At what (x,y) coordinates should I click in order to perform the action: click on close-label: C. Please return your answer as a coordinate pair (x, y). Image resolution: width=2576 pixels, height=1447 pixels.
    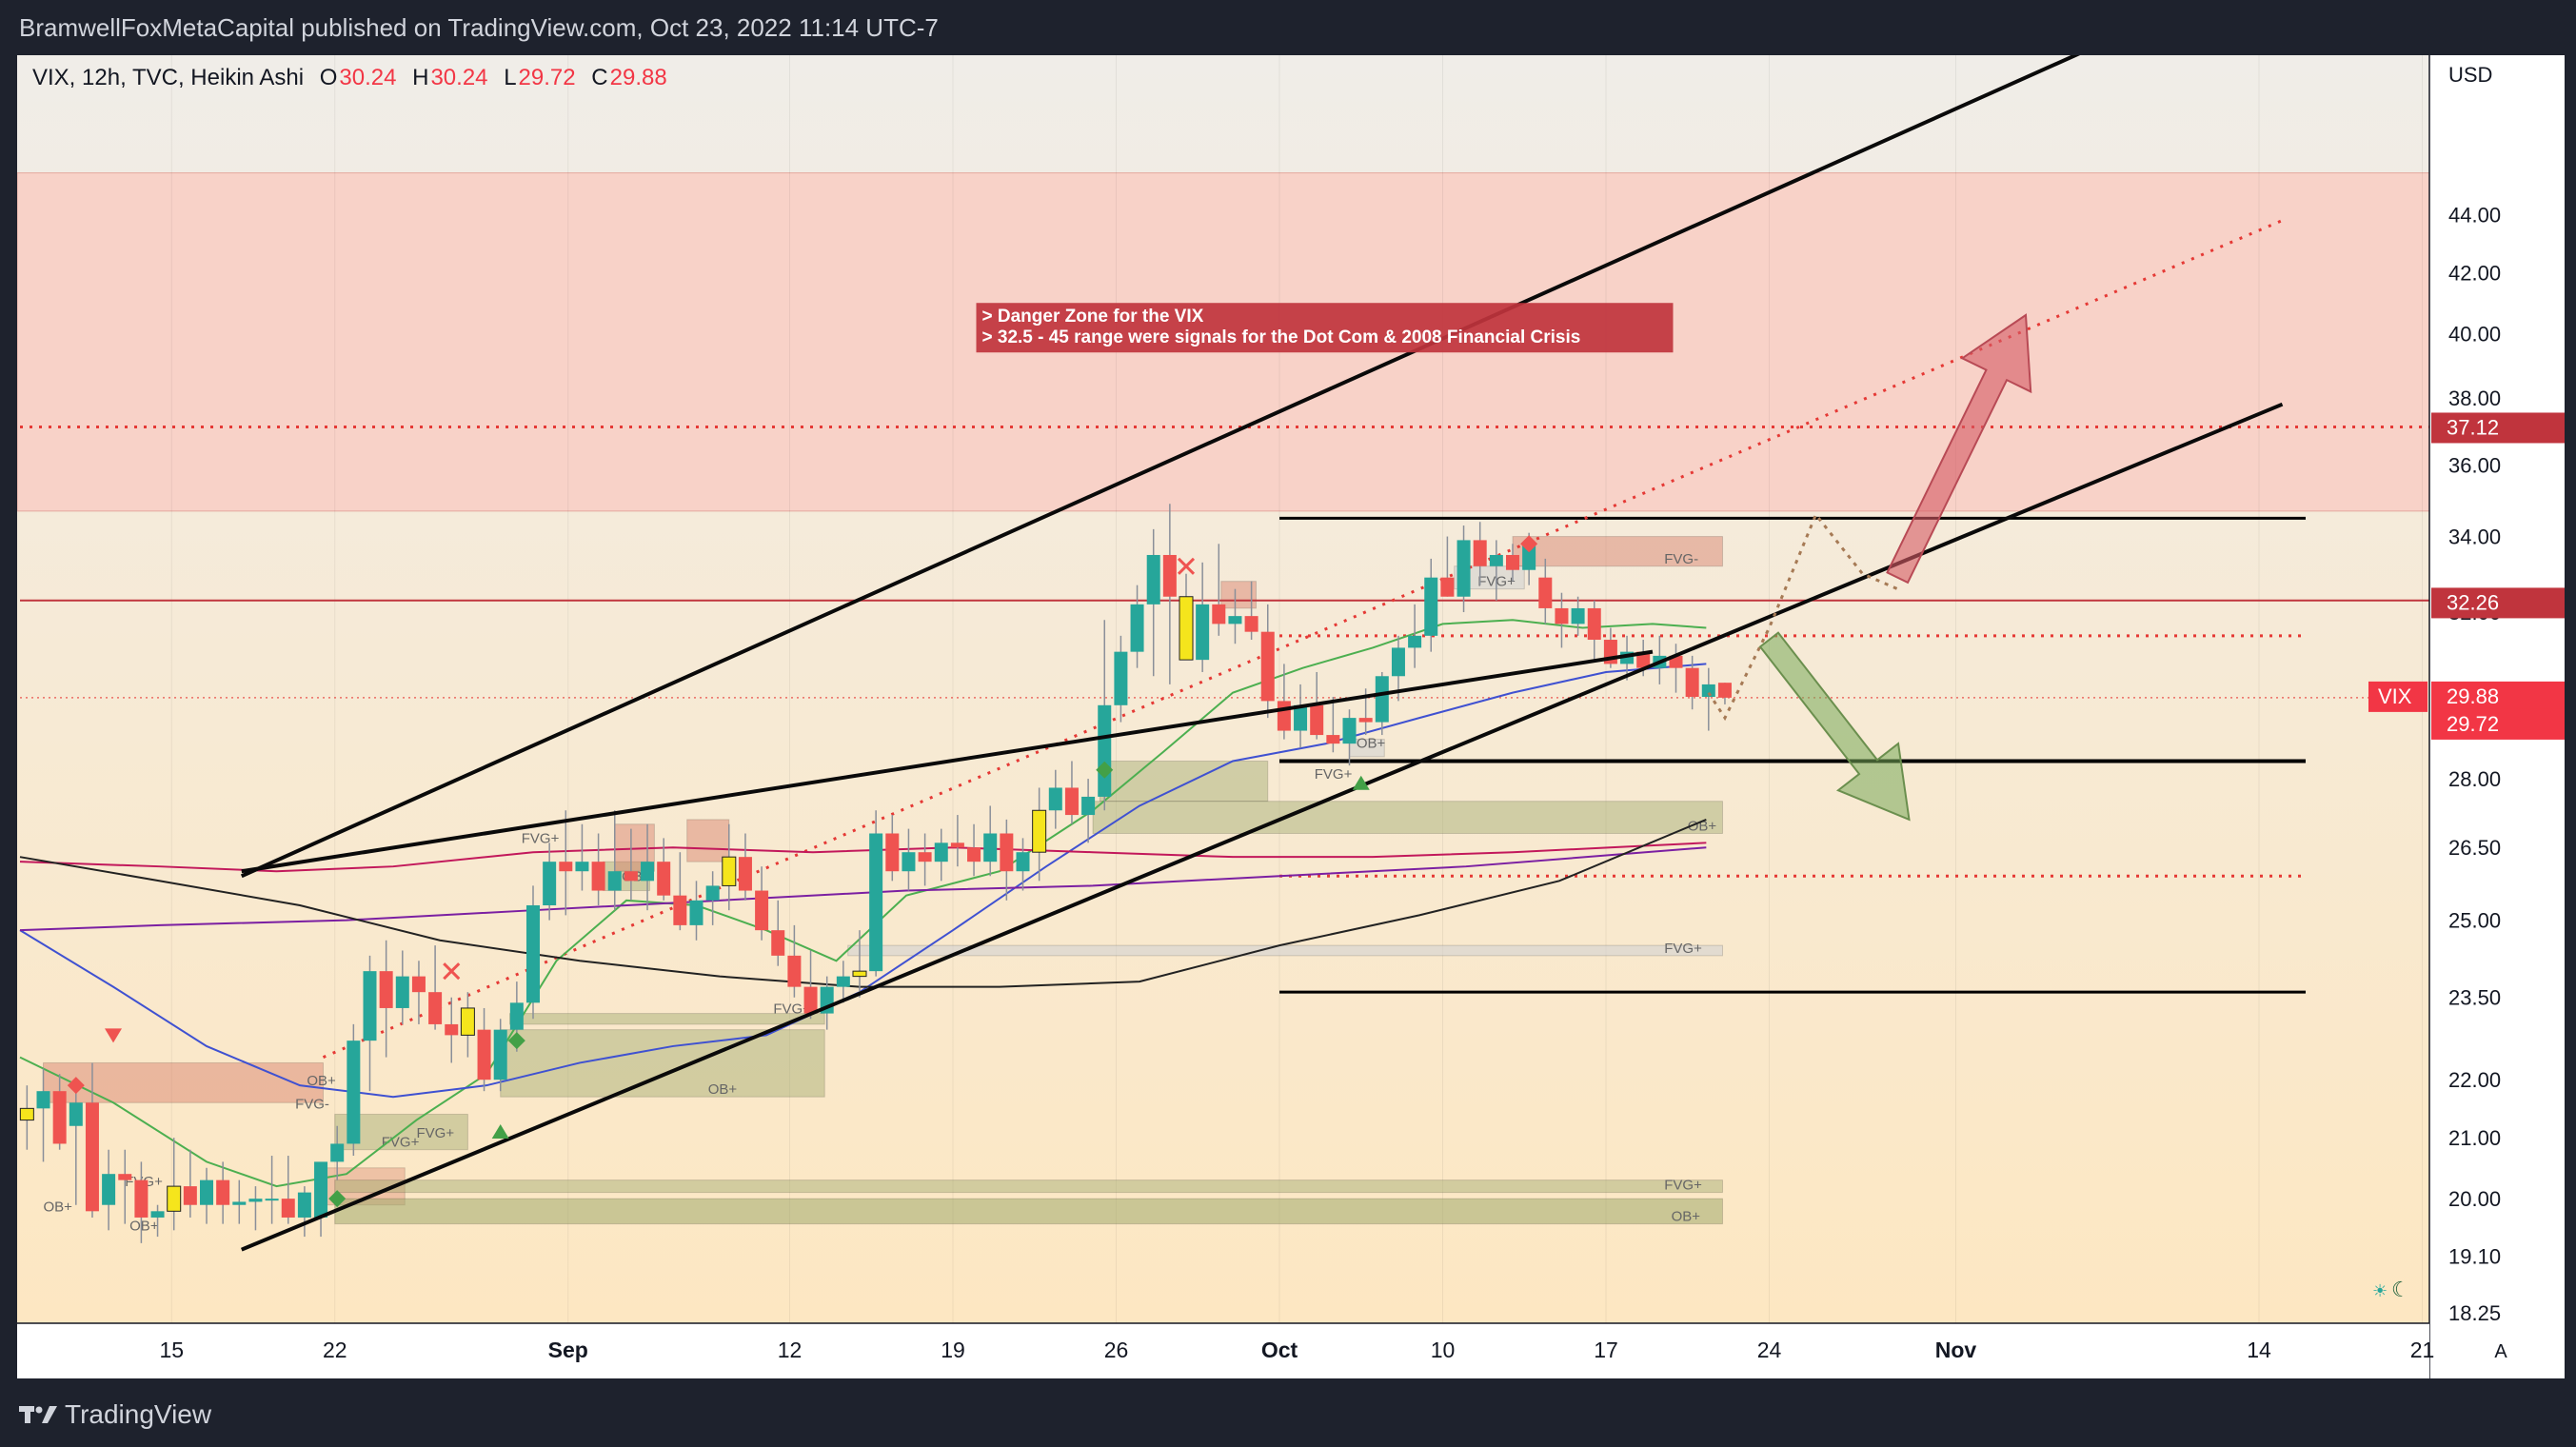
    Looking at the image, I should click on (599, 77).